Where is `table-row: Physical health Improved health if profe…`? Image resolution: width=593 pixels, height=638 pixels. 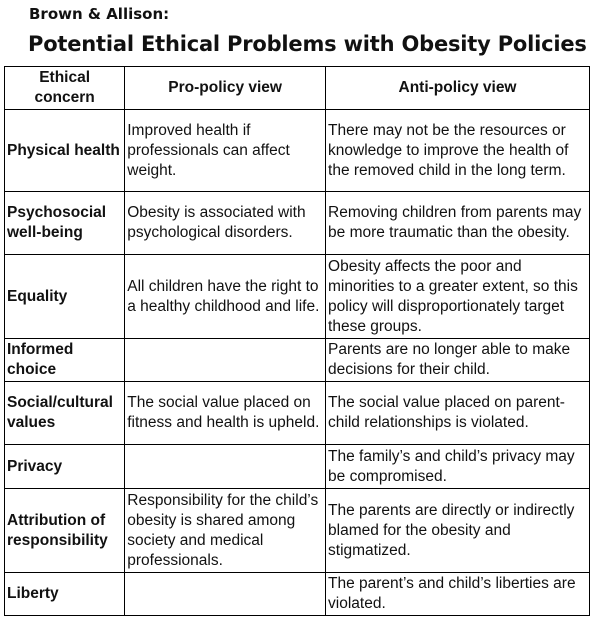
table-row: Physical health Improved health if profe… is located at coordinates (296, 150).